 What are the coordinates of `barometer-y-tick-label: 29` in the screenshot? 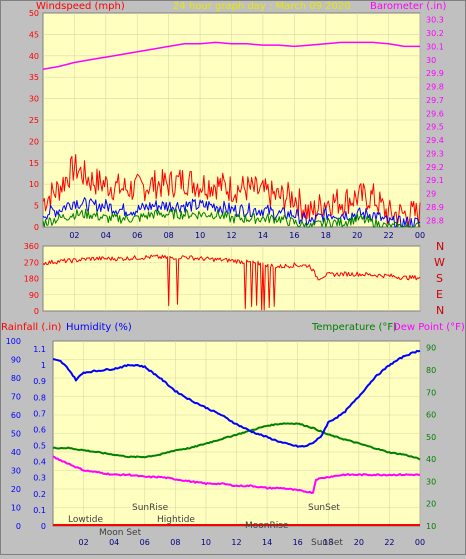 It's located at (431, 194).